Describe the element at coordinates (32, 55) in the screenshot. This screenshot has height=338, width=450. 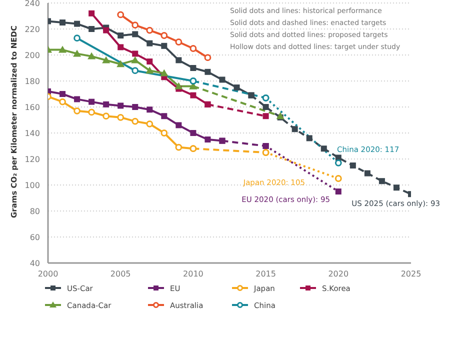
I see `y-tick-label: 200` at that location.